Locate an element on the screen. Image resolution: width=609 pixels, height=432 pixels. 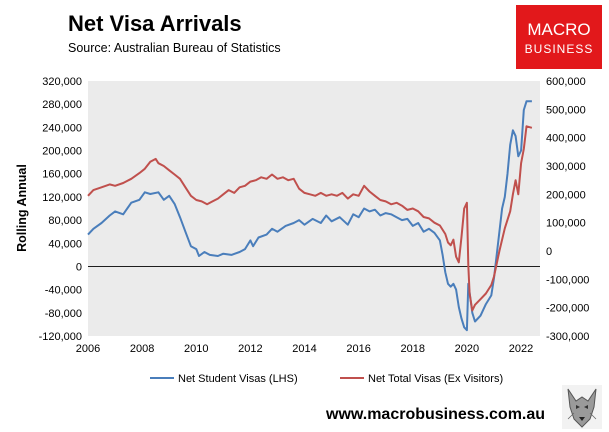
left-tick-label: 200,000 is located at coordinates (62, 152).